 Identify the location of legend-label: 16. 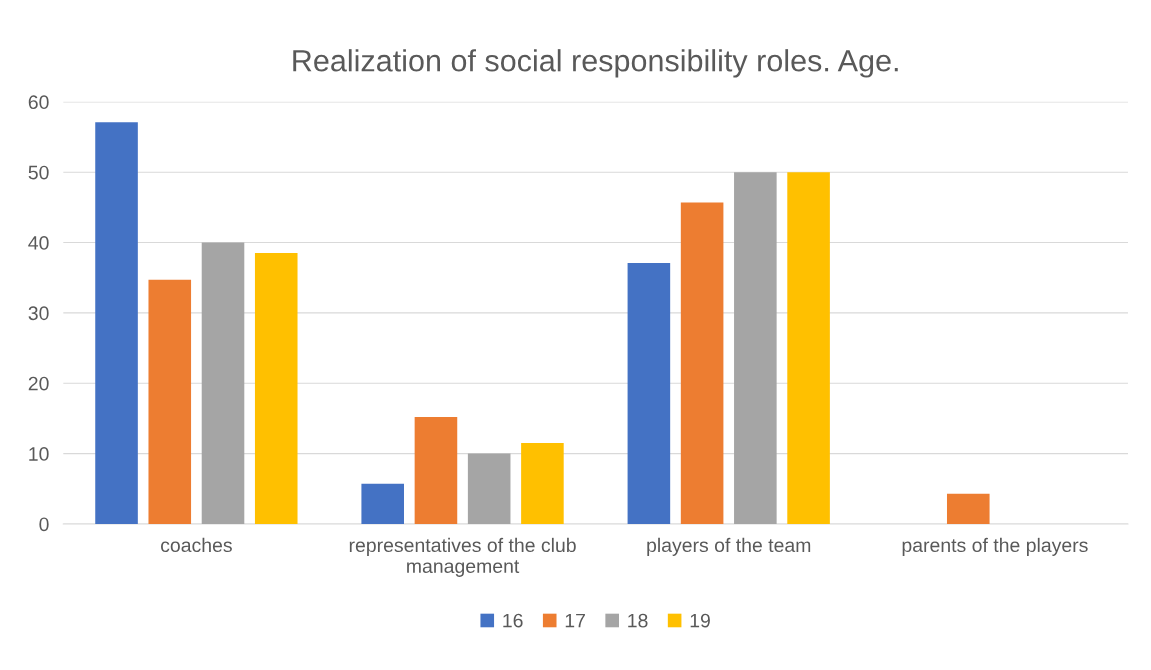
(513, 620).